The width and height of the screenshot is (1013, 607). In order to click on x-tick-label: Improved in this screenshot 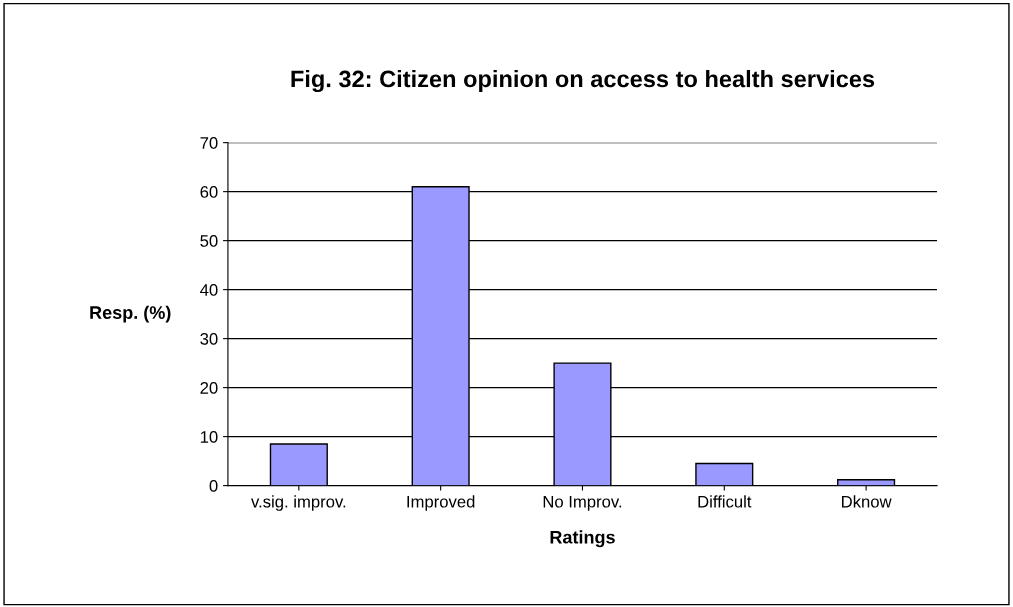, I will do `click(441, 503)`.